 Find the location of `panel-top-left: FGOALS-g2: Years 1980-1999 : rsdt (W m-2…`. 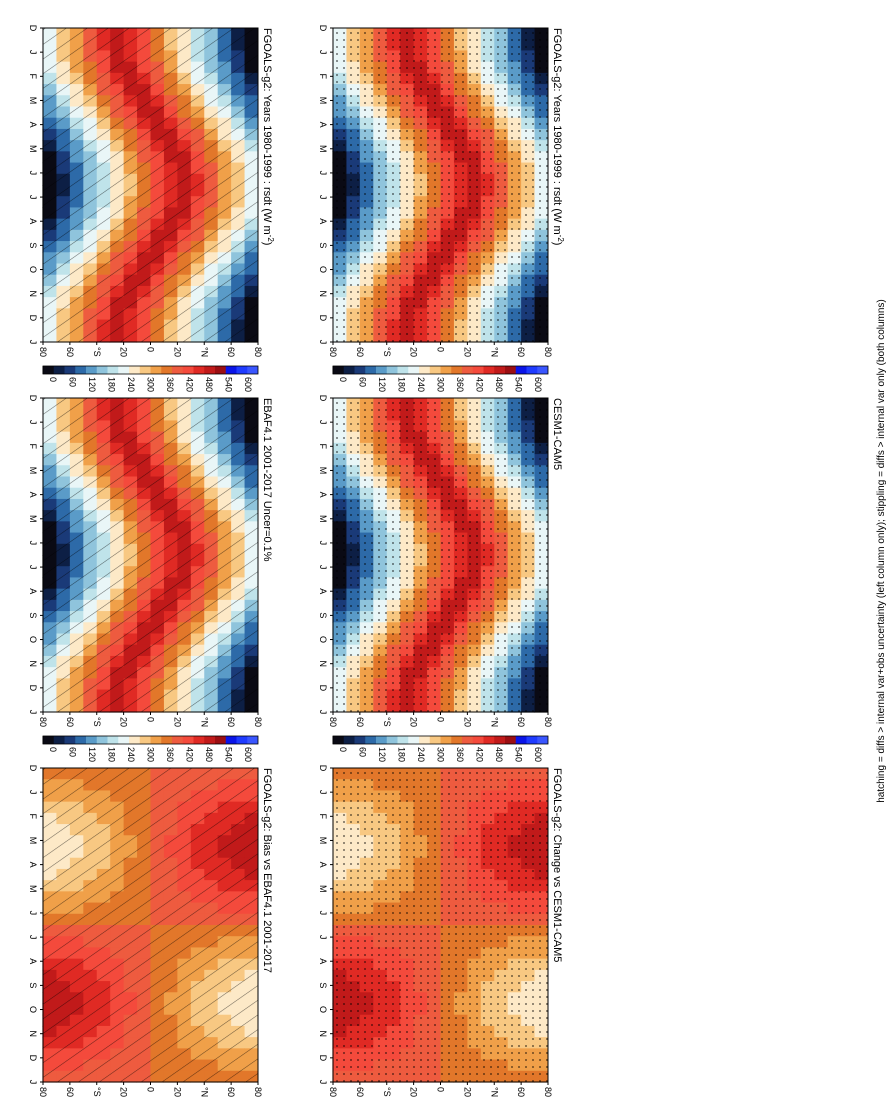

panel-top-left: FGOALS-g2: Years 1980-1999 : rsdt (W m-2… is located at coordinates (152, 208).